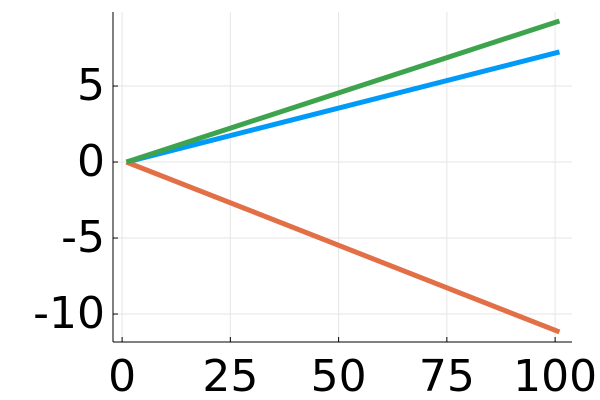 The image size is (600, 400). What do you see at coordinates (83, 237) in the screenshot?
I see `y-tick-label: -5` at bounding box center [83, 237].